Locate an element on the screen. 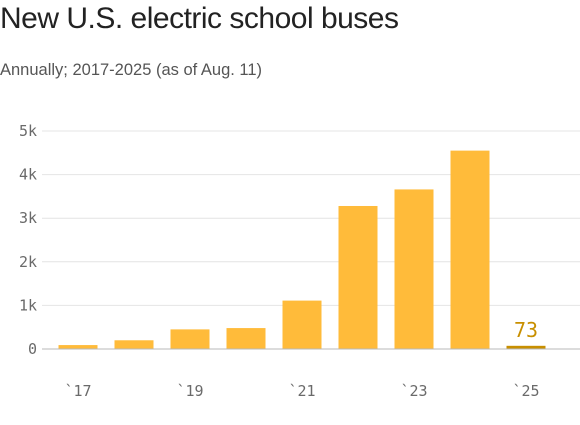  bar-2024 is located at coordinates (470, 249).